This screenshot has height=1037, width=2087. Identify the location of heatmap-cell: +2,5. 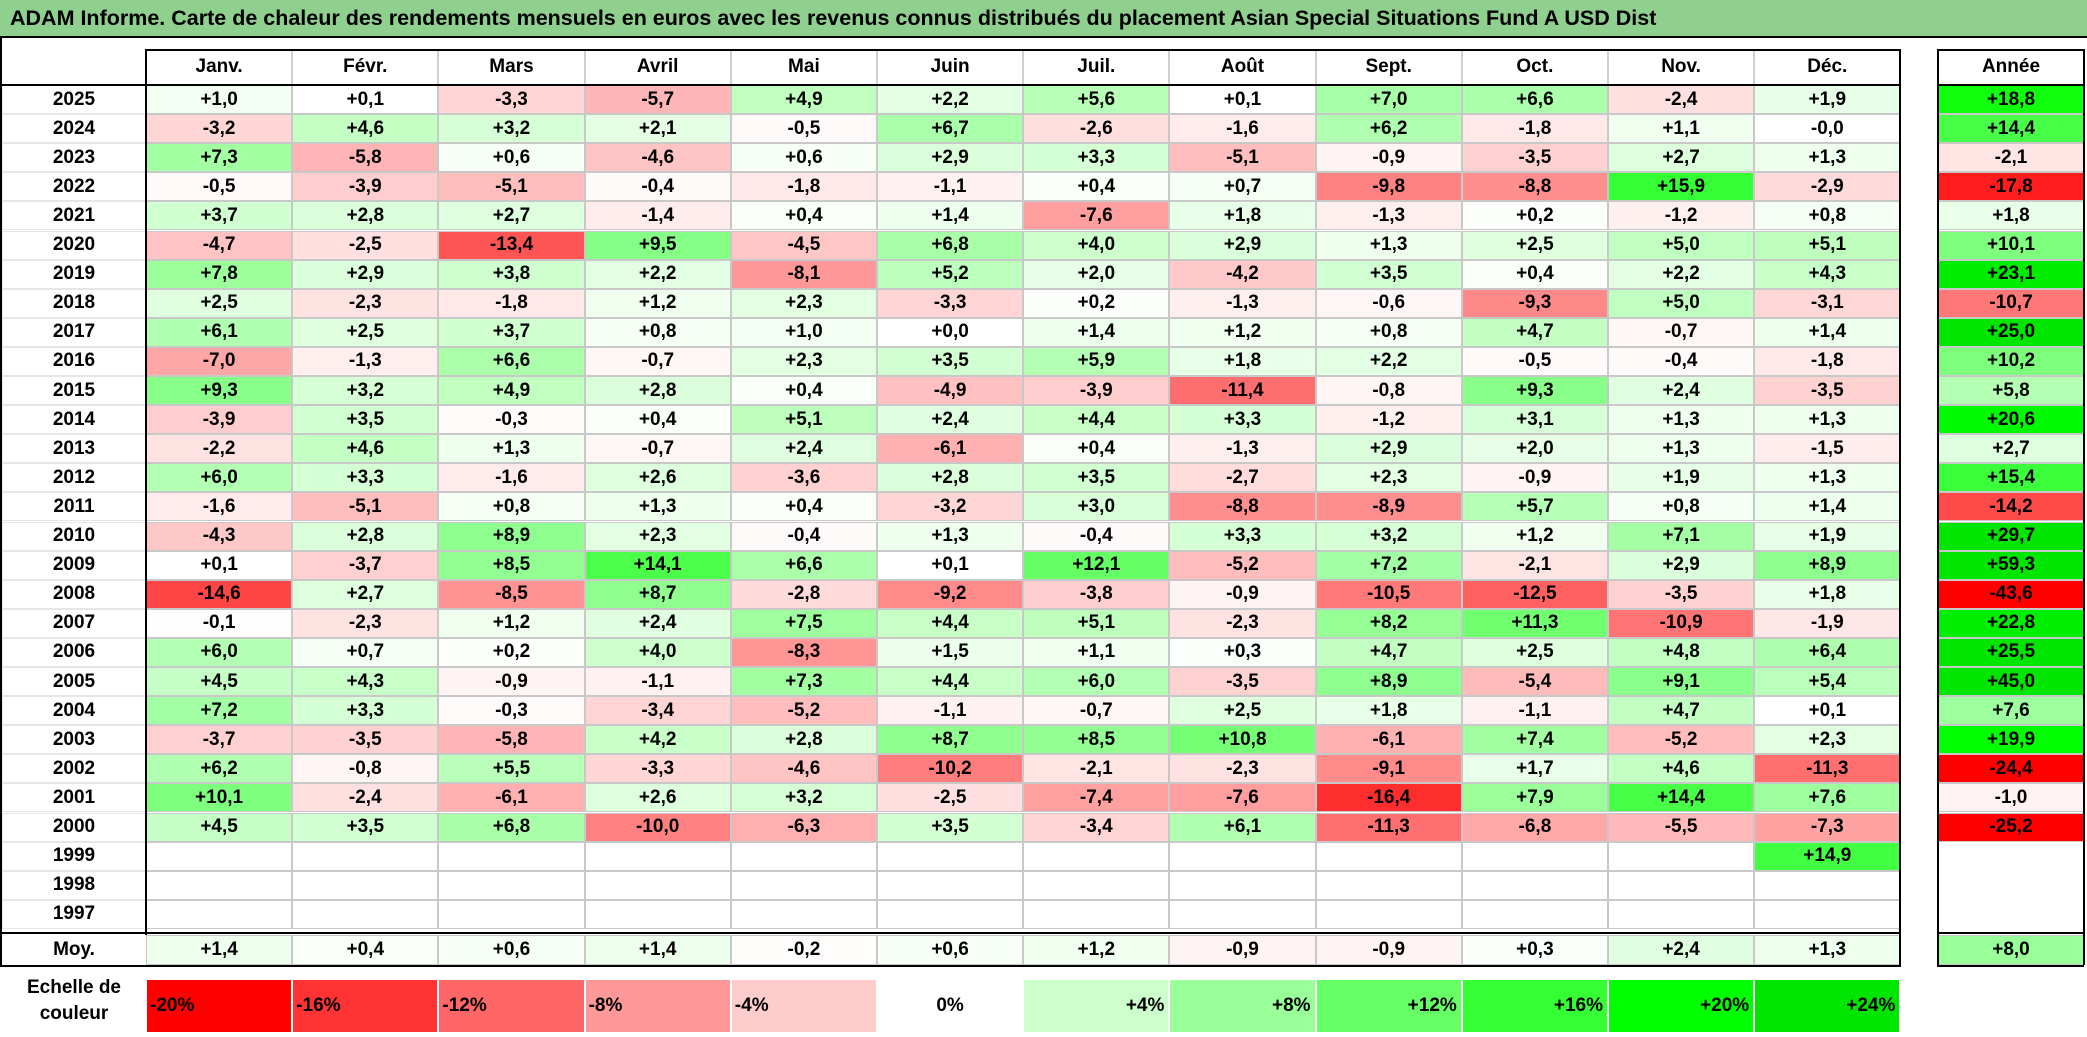
(1534, 652).